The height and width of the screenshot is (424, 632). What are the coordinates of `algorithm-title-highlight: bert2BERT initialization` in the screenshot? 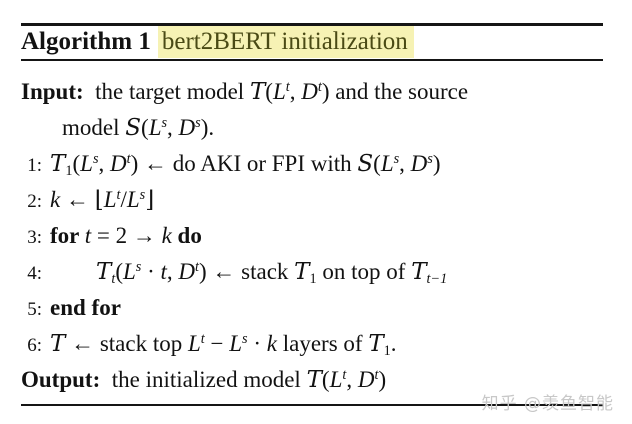 It's located at (285, 42).